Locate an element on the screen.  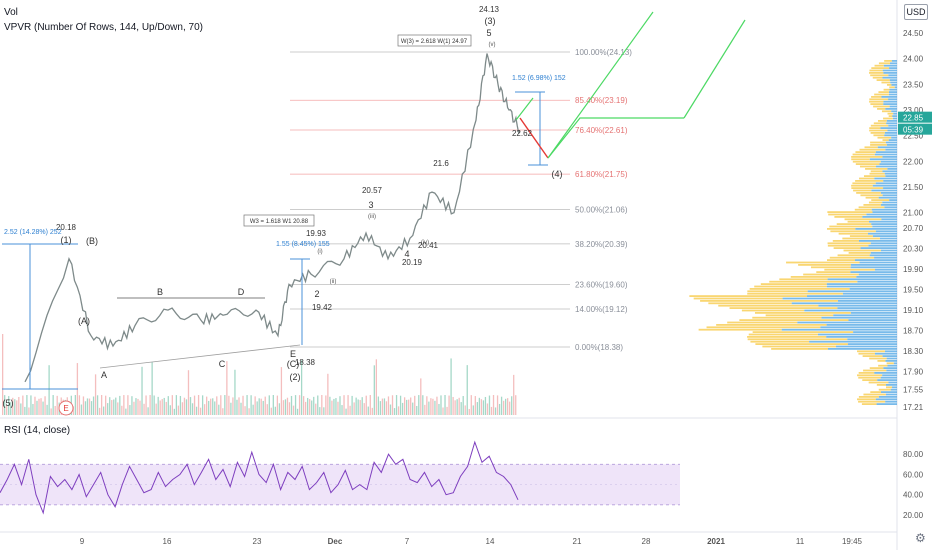
fib-label: 76.40%(22.61) is located at coordinates (601, 130).